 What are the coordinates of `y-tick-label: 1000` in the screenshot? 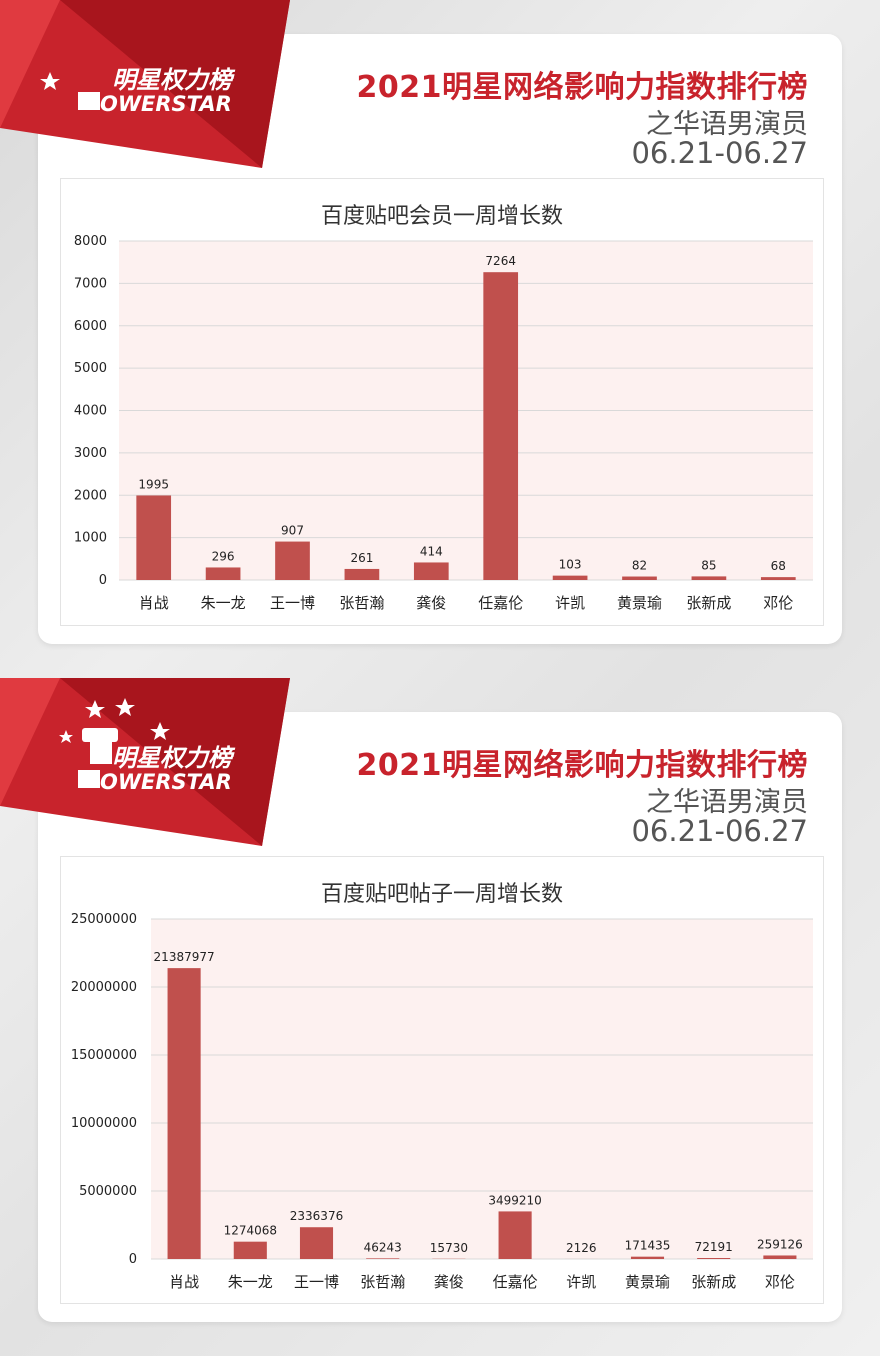 It's located at (90, 538).